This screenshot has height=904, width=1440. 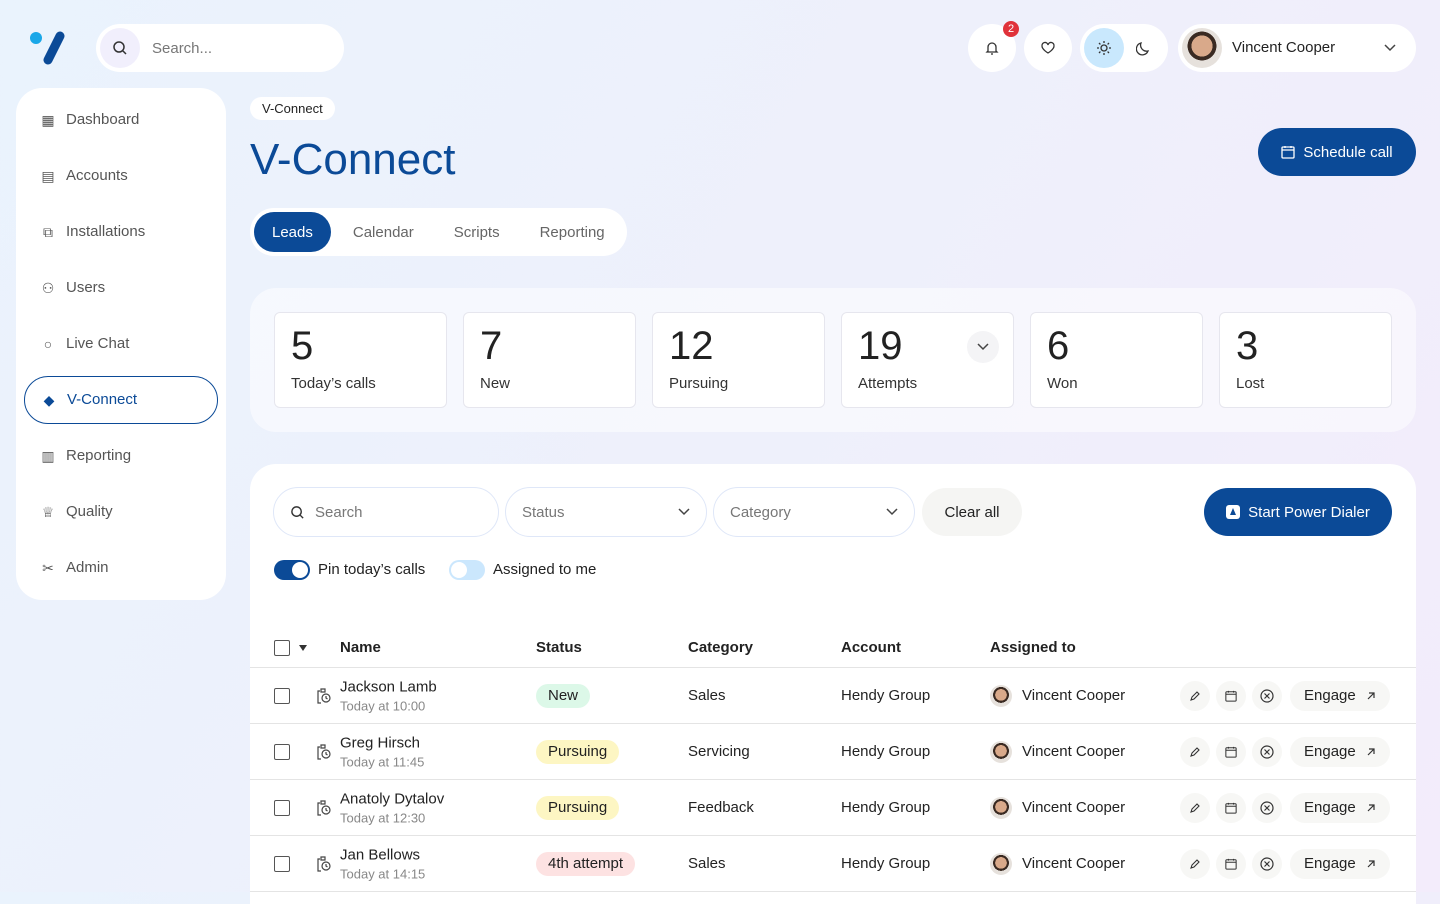 What do you see at coordinates (388, 686) in the screenshot?
I see `lead-name: Jackson Lamb` at bounding box center [388, 686].